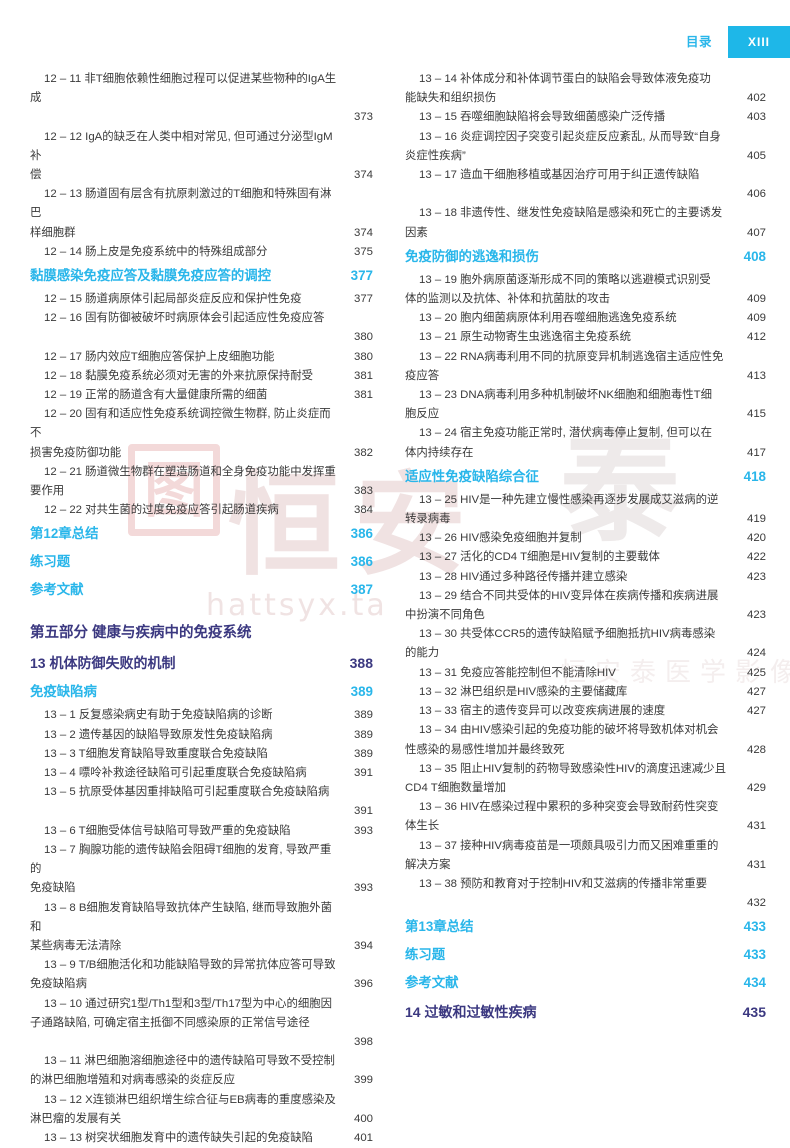 The width and height of the screenshot is (790, 1148). What do you see at coordinates (585, 730) in the screenshot?
I see `toc-entry: 13 – 34 由HIV感染引起的免疫功能的破坏将导致机体对机会` at bounding box center [585, 730].